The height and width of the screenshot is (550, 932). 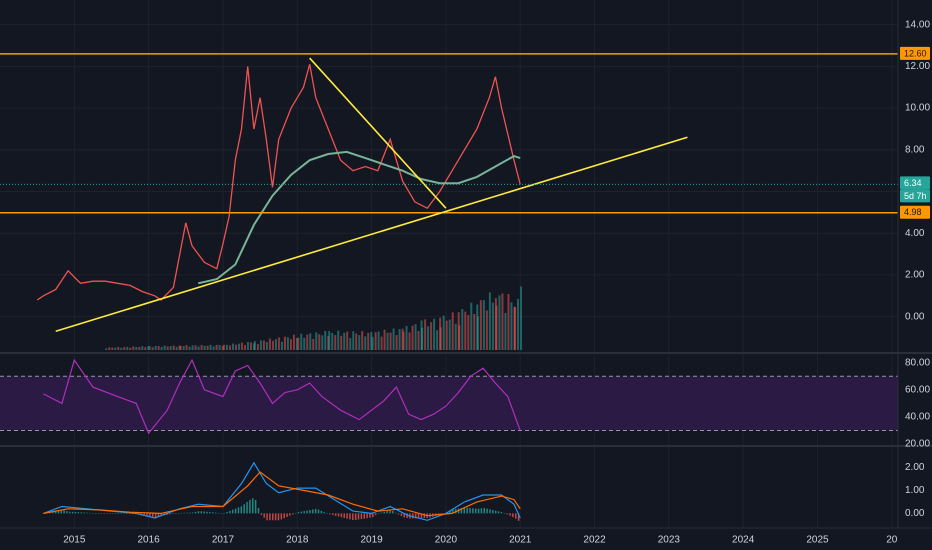 I want to click on time-tick-label: 2015, so click(x=74, y=540).